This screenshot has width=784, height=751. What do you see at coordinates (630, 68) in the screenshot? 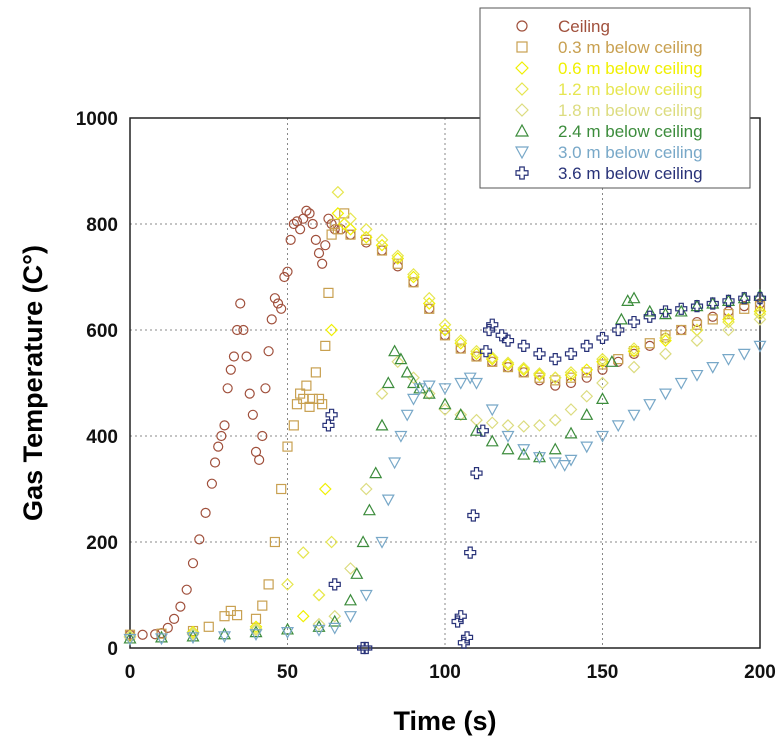
I see `legend-label: 0.6 m below ceiling` at bounding box center [630, 68].